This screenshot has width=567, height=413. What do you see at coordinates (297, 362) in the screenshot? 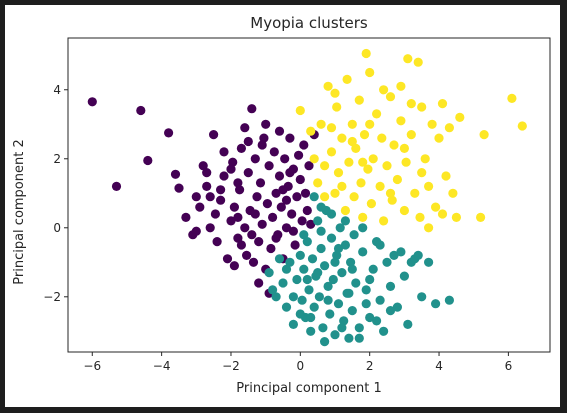
I see `x-axis: −6 −4 −2 0 2 4 6` at bounding box center [297, 362].